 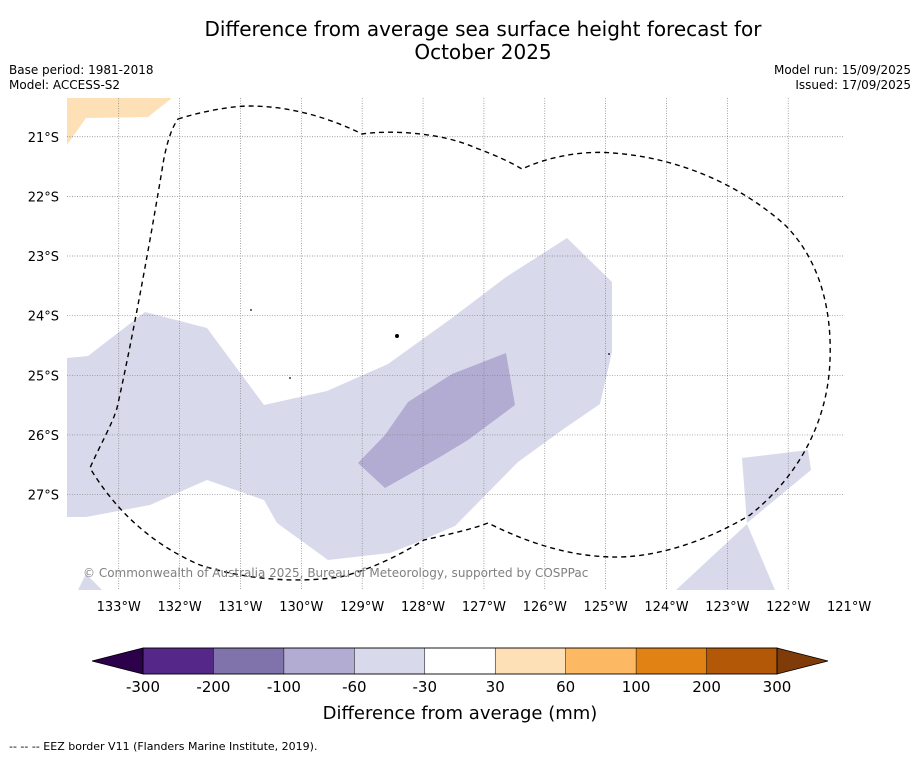 I want to click on colorbar-tick-label: -60, so click(x=354, y=687).